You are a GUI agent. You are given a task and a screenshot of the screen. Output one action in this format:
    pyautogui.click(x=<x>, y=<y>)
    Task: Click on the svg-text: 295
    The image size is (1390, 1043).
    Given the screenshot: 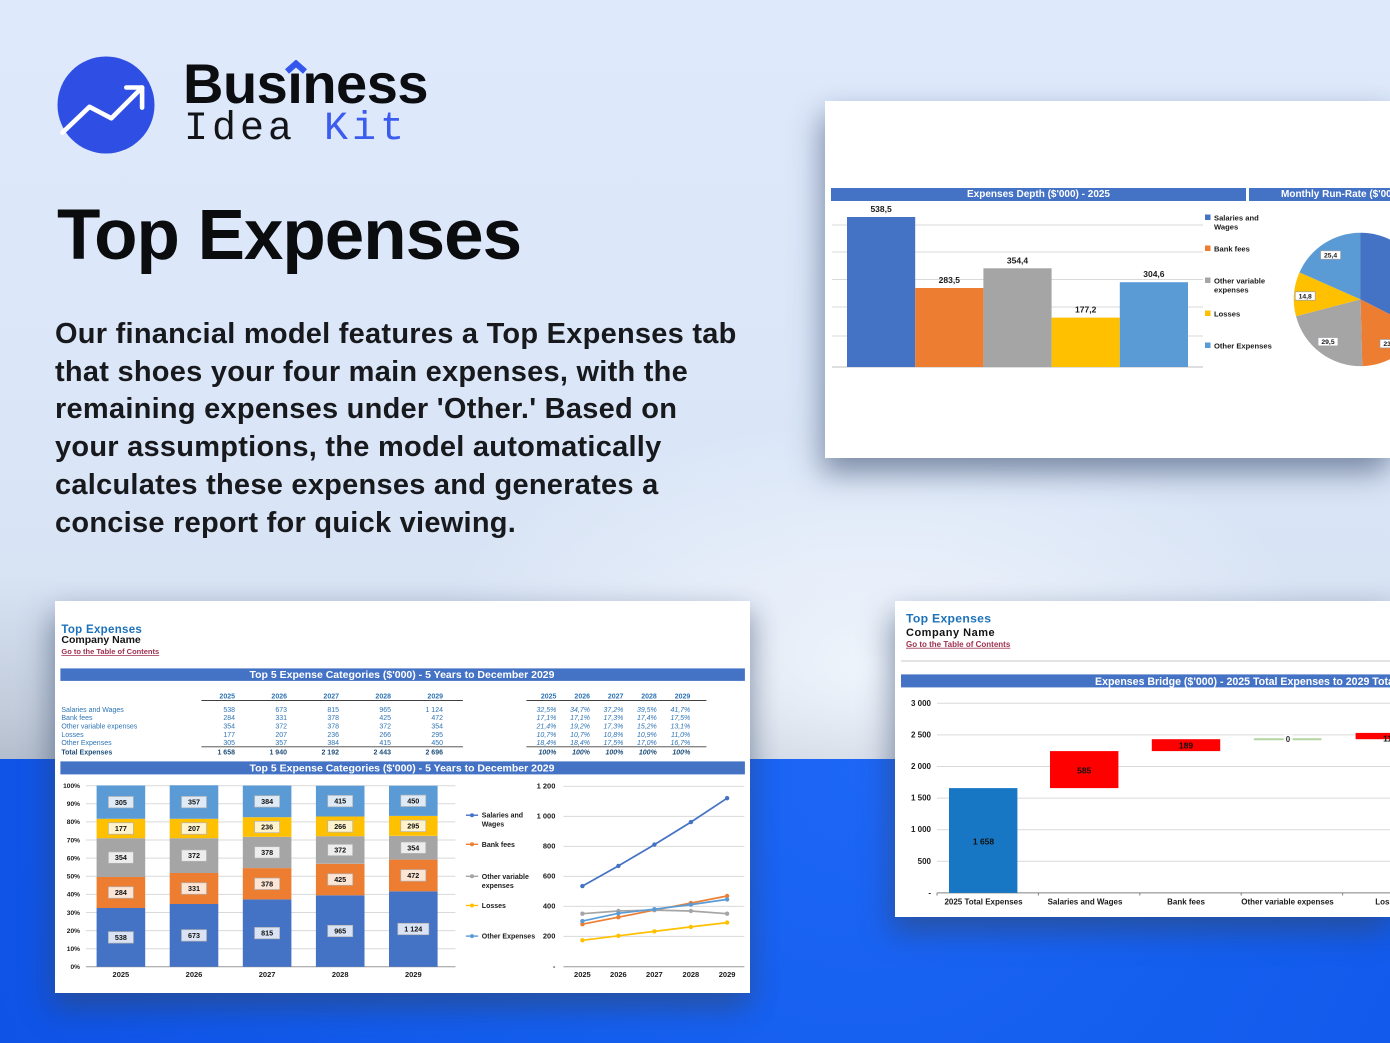 What is the action you would take?
    pyautogui.click(x=413, y=826)
    